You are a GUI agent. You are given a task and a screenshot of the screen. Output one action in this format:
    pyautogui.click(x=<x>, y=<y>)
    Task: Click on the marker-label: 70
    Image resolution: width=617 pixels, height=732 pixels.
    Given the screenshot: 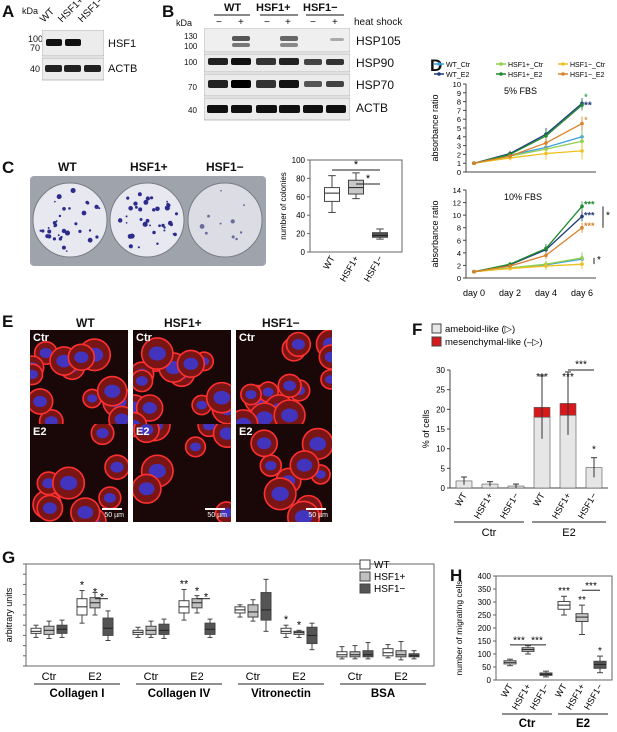 What is the action you would take?
    pyautogui.click(x=192, y=87)
    